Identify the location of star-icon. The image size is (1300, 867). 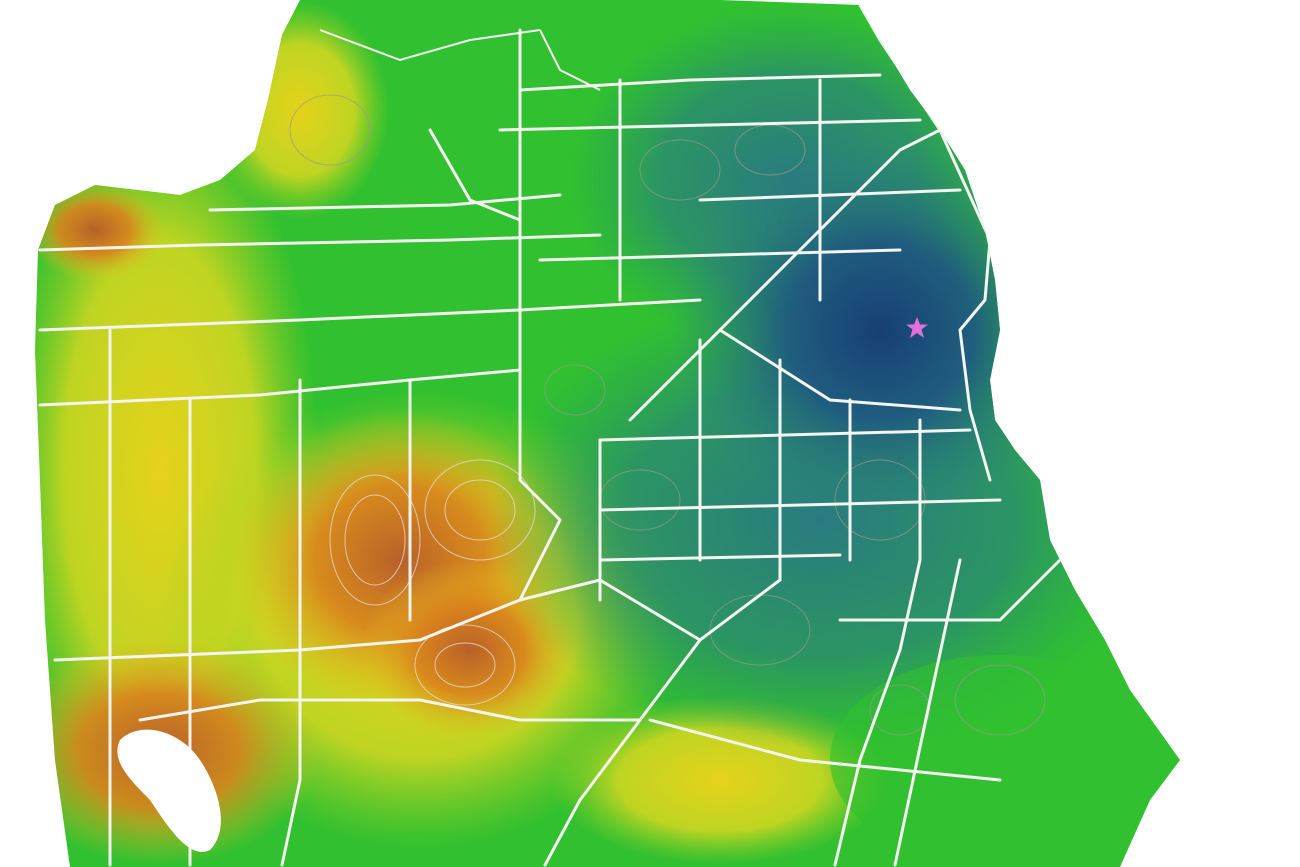
(917, 327).